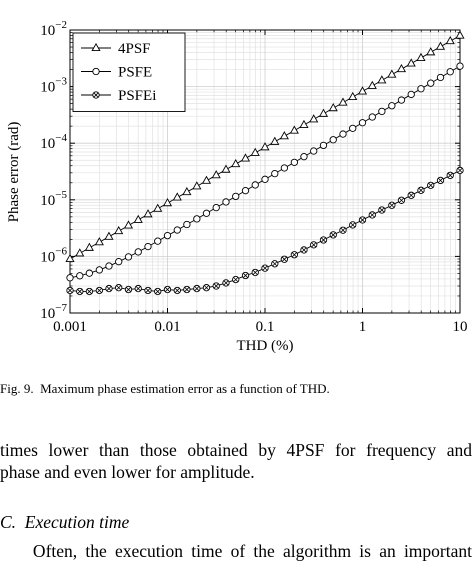 The height and width of the screenshot is (571, 474). I want to click on y-tick-label: 10⁻⁵, so click(53, 199).